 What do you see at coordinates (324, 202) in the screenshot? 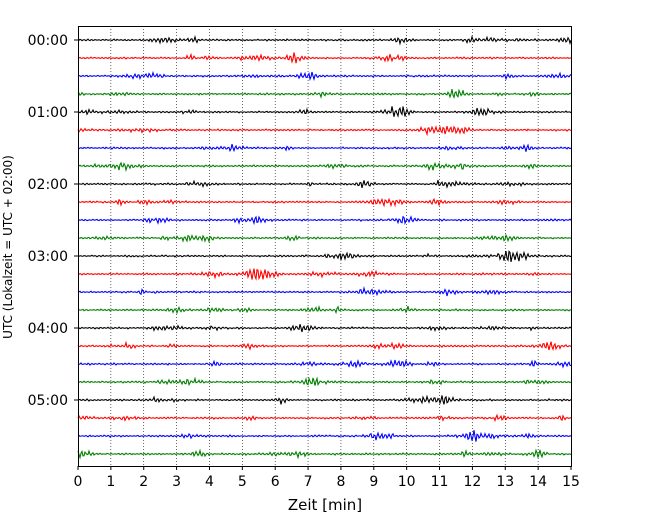
I see `trace-02:15` at bounding box center [324, 202].